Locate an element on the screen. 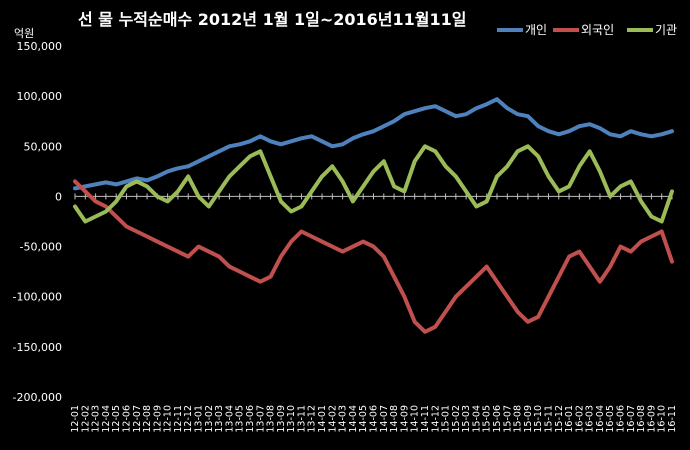 Image resolution: width=690 pixels, height=450 pixels. x-tick-label: 12-03 is located at coordinates (96, 419).